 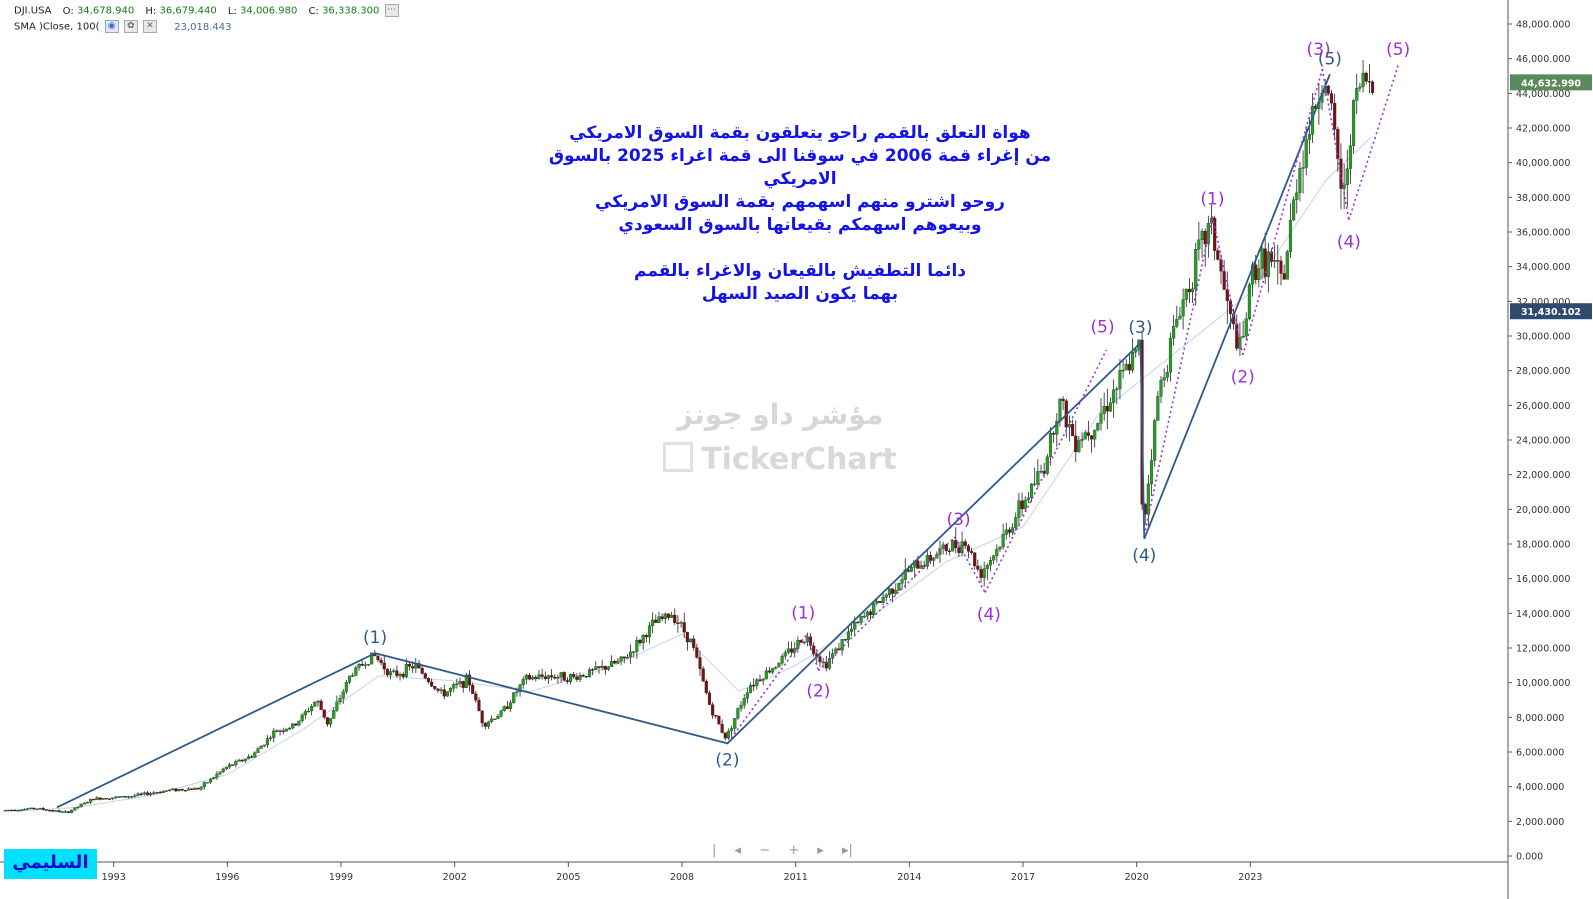 I want to click on zoom-out-icon: −, so click(x=765, y=850).